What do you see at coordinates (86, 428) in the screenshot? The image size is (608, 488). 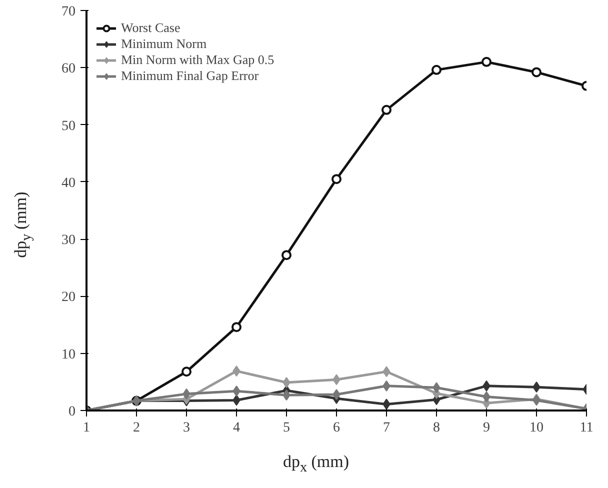 I see `x-tick-label: 1` at bounding box center [86, 428].